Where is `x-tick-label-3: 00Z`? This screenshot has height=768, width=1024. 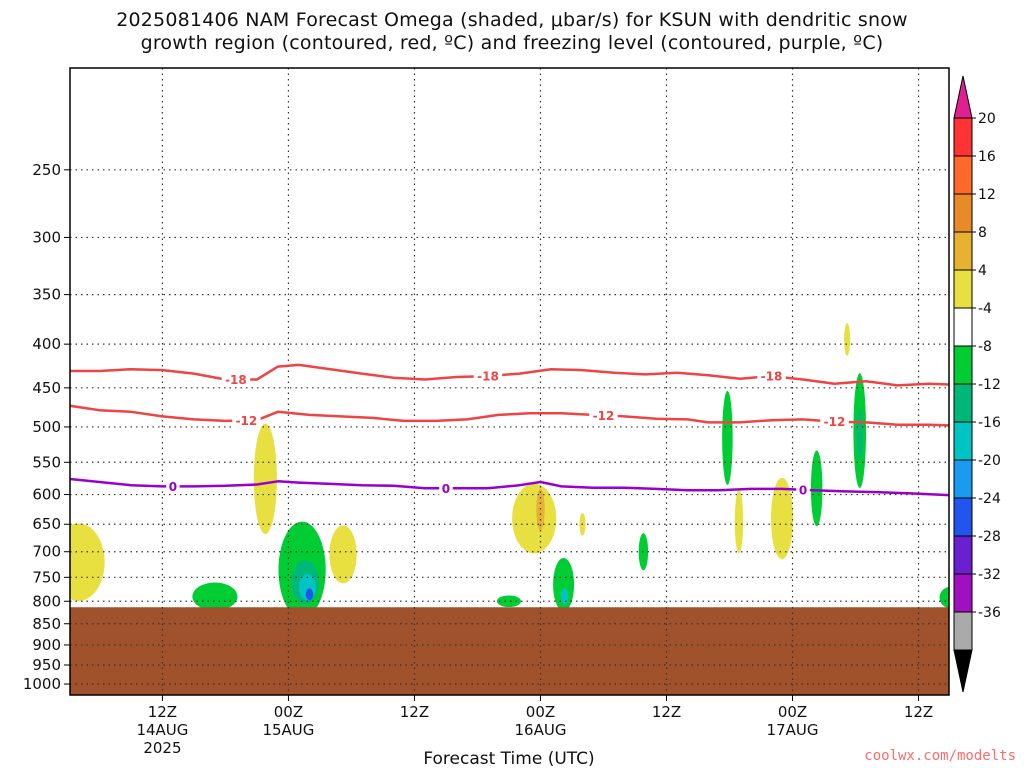 x-tick-label-3: 00Z is located at coordinates (540, 712).